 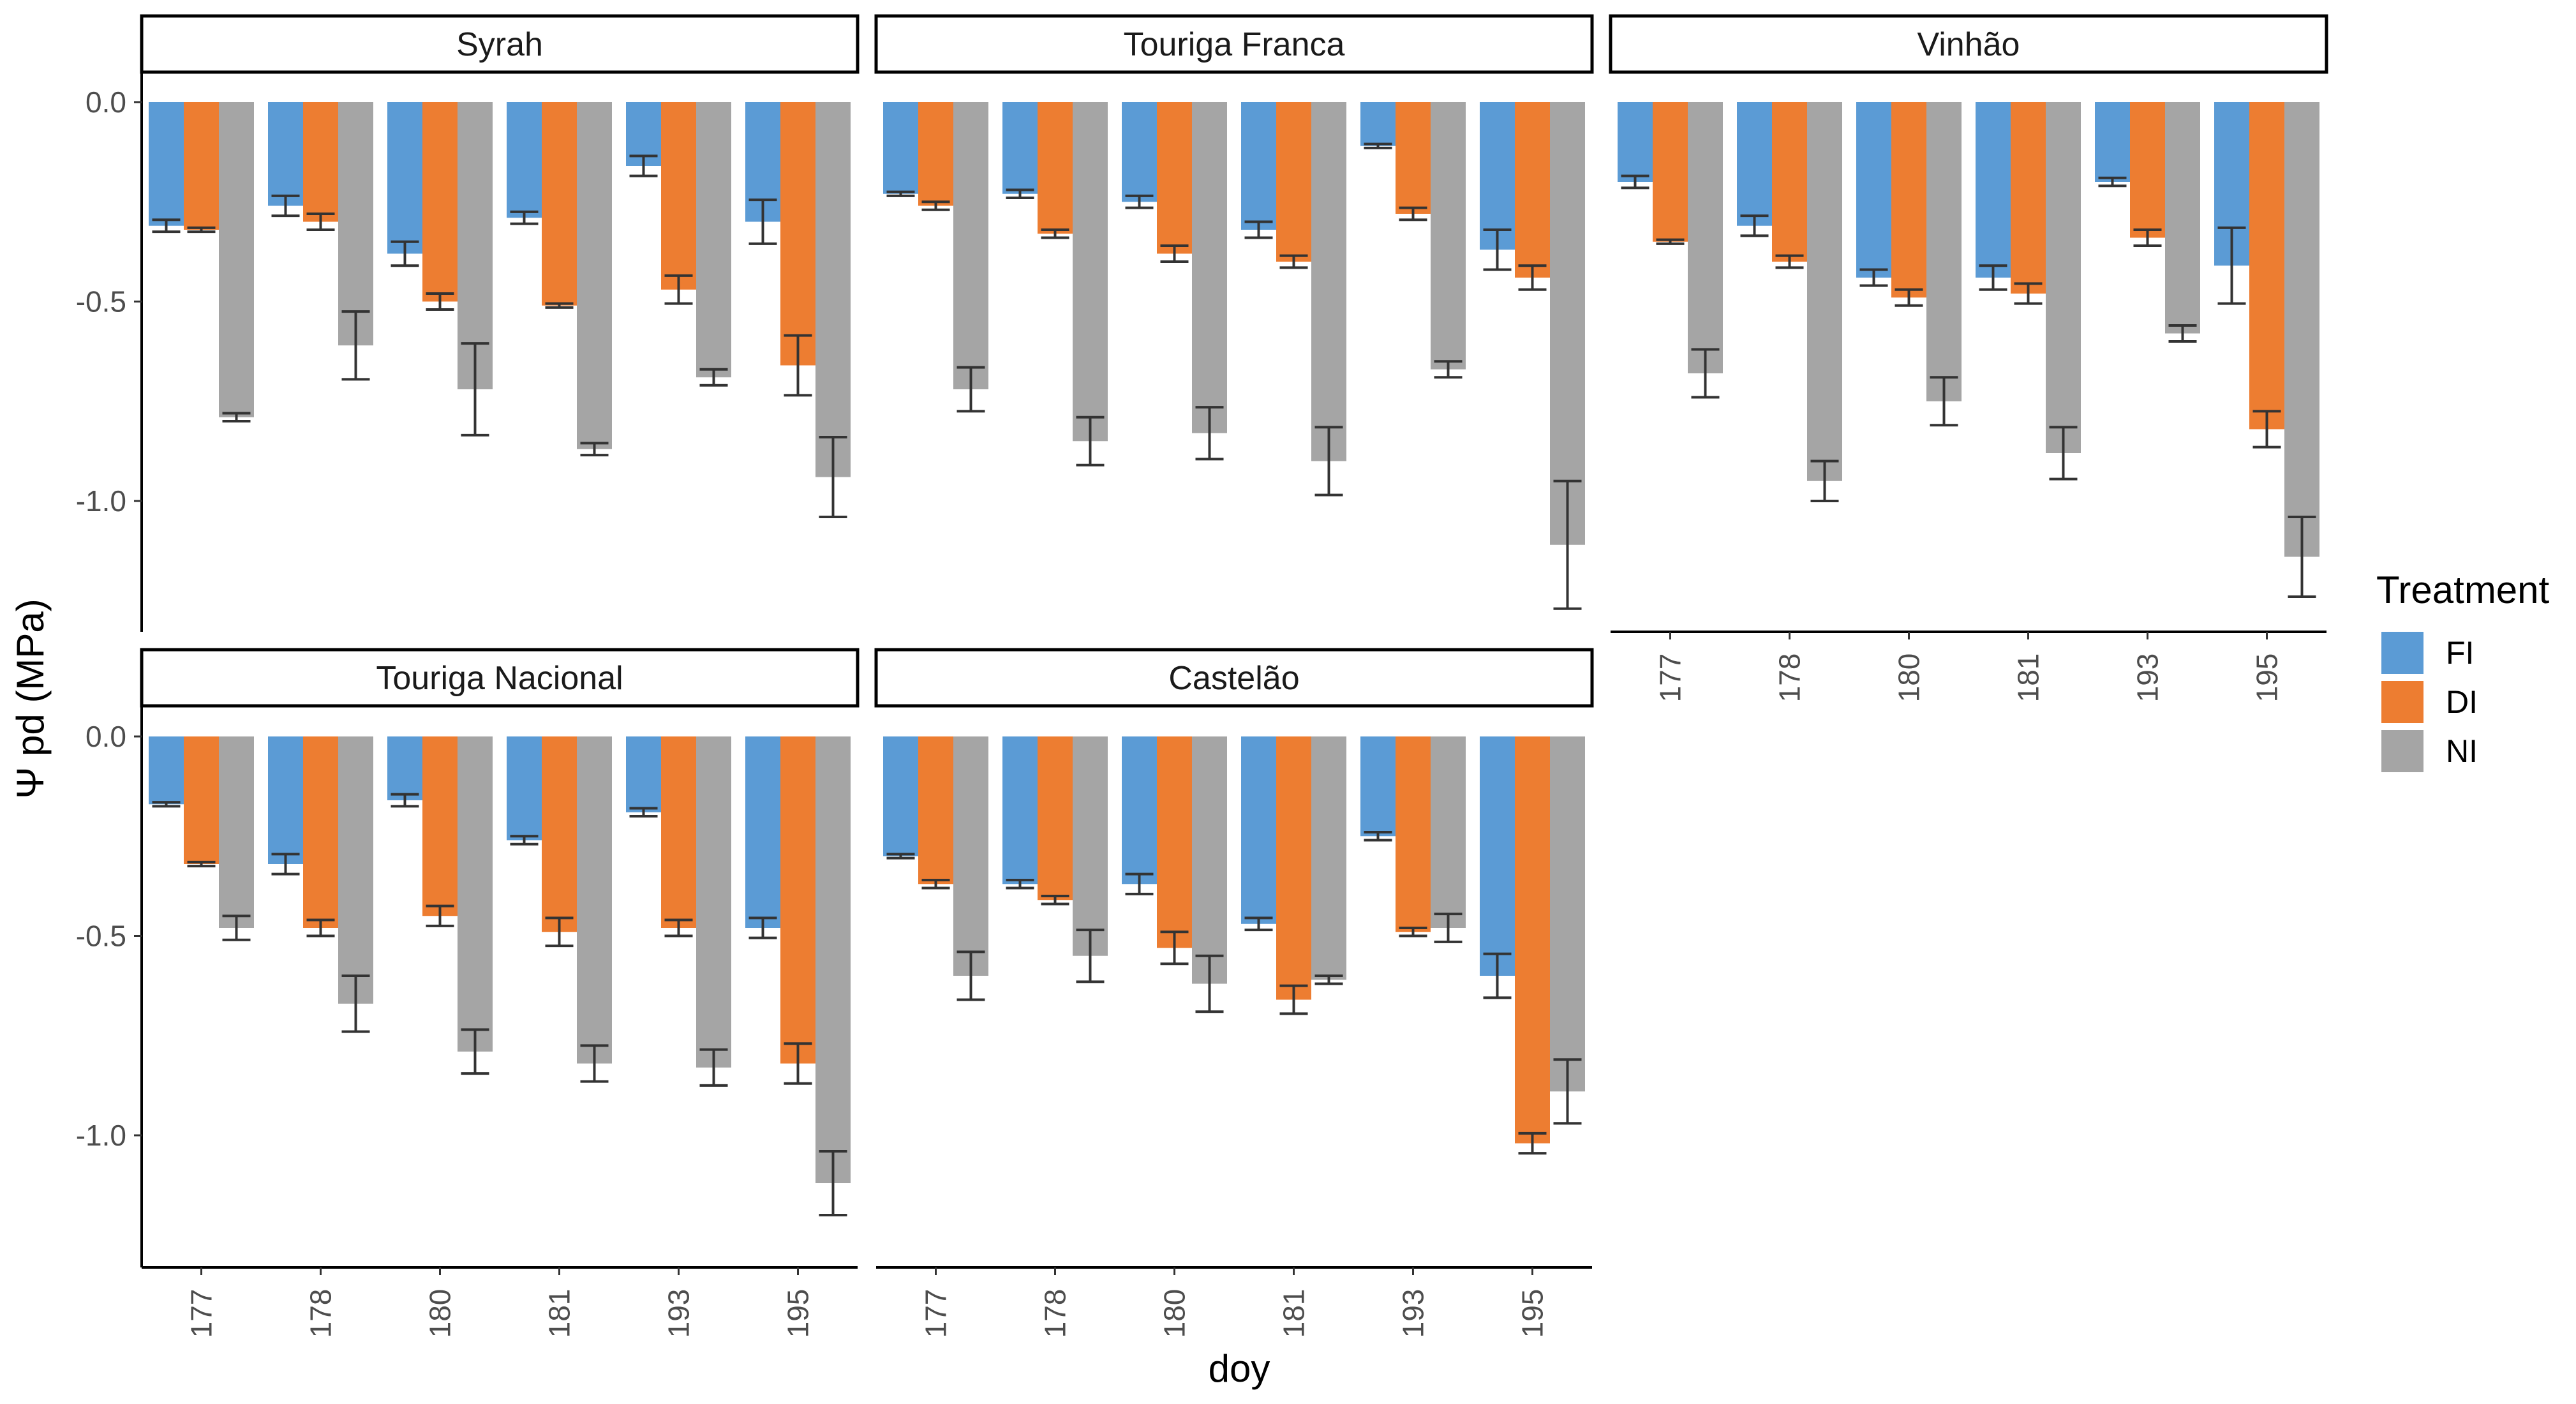 What do you see at coordinates (2427, 653) in the screenshot?
I see `legend-entry-fi: FI` at bounding box center [2427, 653].